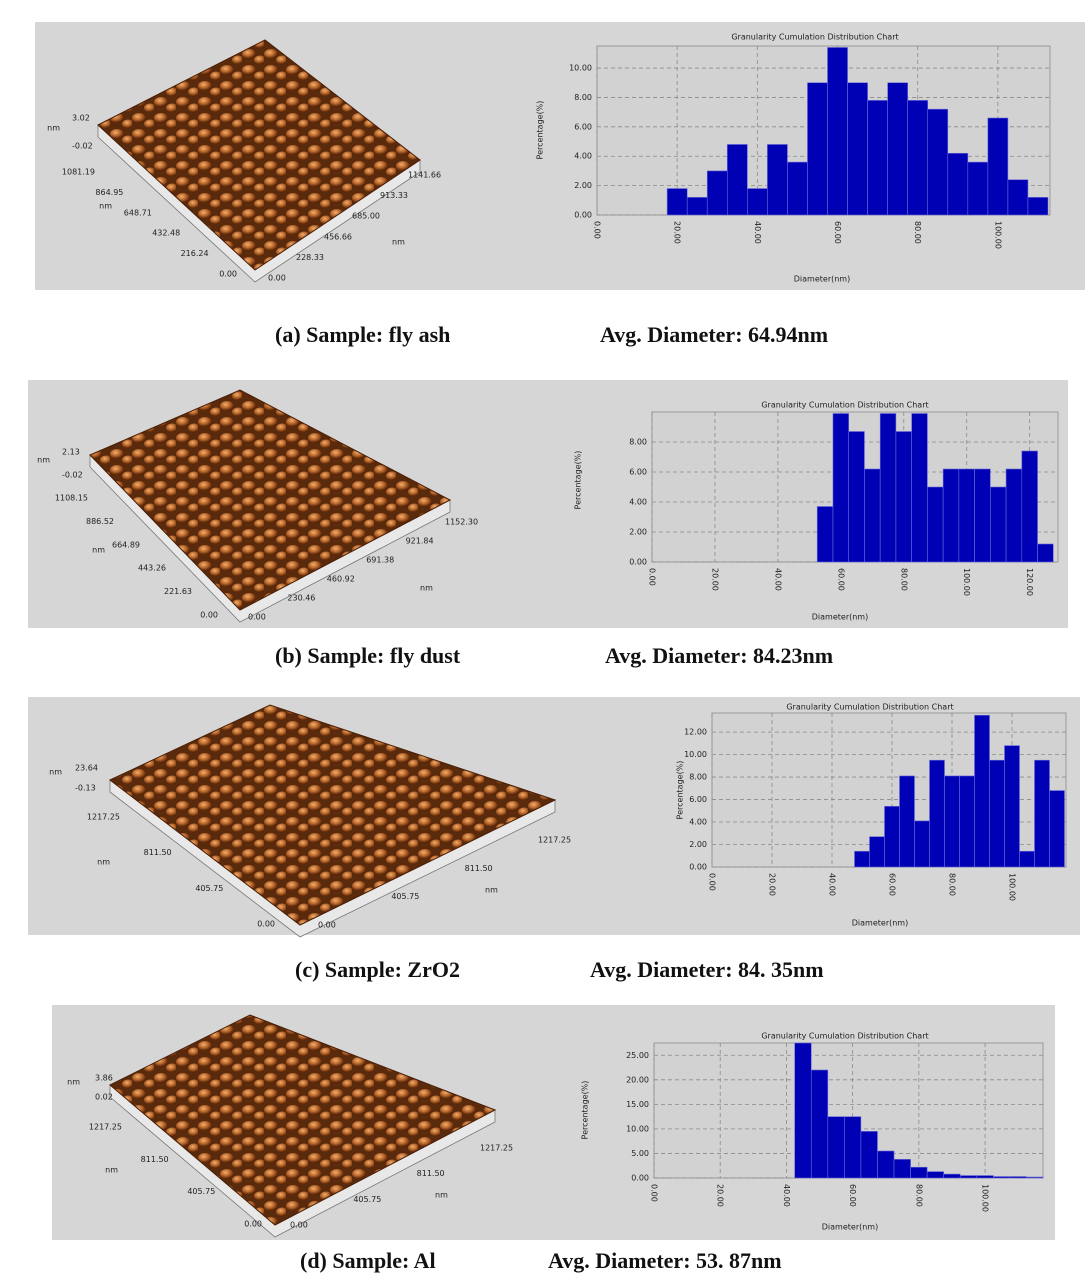  What do you see at coordinates (637, 1055) in the screenshot?
I see `y-tick-label: 25.00` at bounding box center [637, 1055].